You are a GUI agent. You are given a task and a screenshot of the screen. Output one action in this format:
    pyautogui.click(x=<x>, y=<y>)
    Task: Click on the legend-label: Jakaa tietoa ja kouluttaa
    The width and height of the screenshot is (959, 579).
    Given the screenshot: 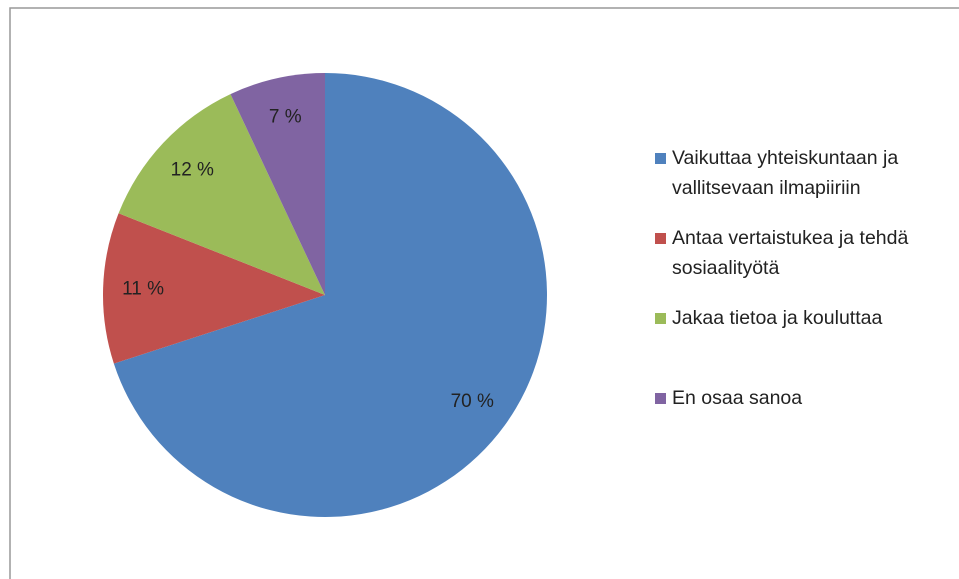 What is the action you would take?
    pyautogui.click(x=777, y=318)
    